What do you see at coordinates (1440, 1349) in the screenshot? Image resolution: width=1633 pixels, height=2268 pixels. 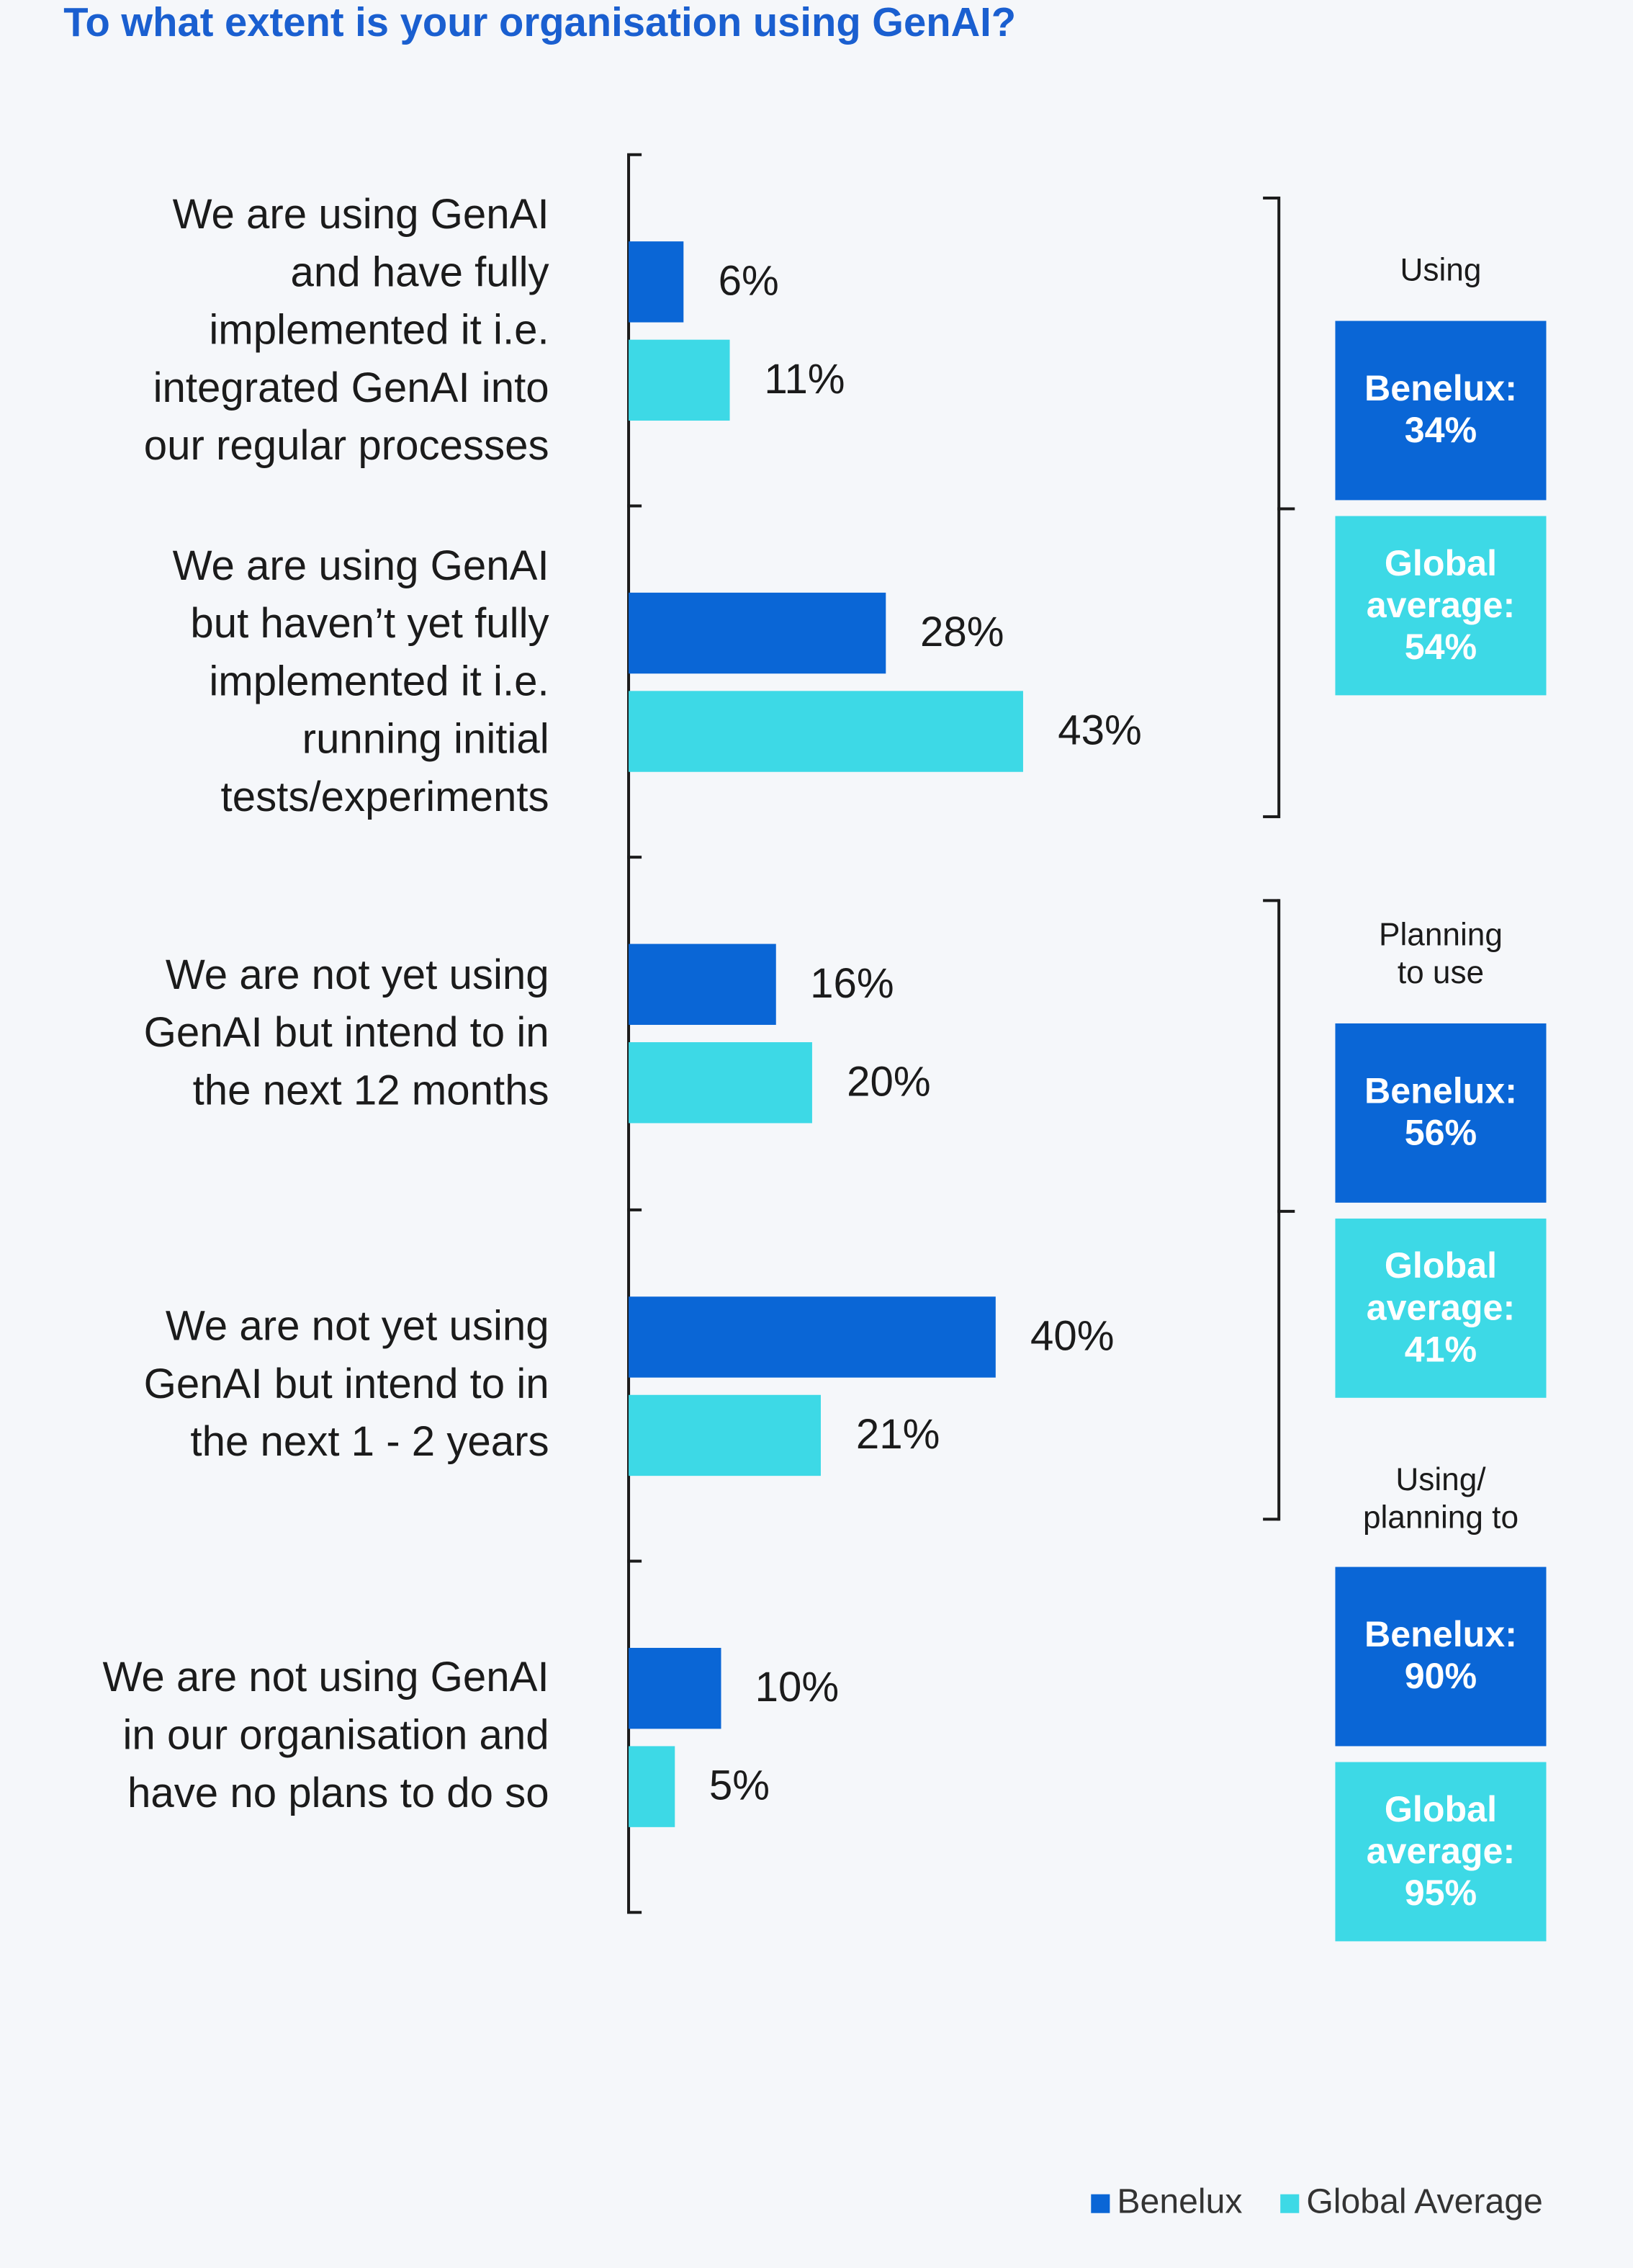 I see `summary-value: 41%` at bounding box center [1440, 1349].